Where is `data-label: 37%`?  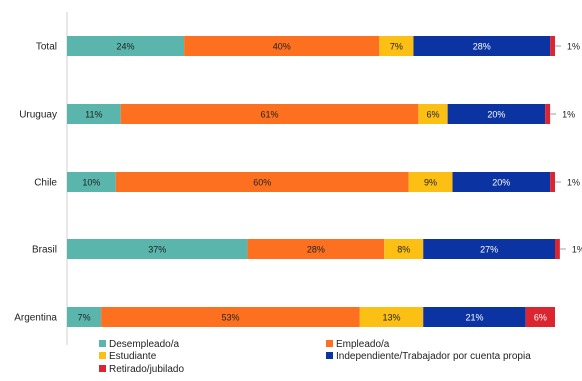
data-label: 37% is located at coordinates (157, 250).